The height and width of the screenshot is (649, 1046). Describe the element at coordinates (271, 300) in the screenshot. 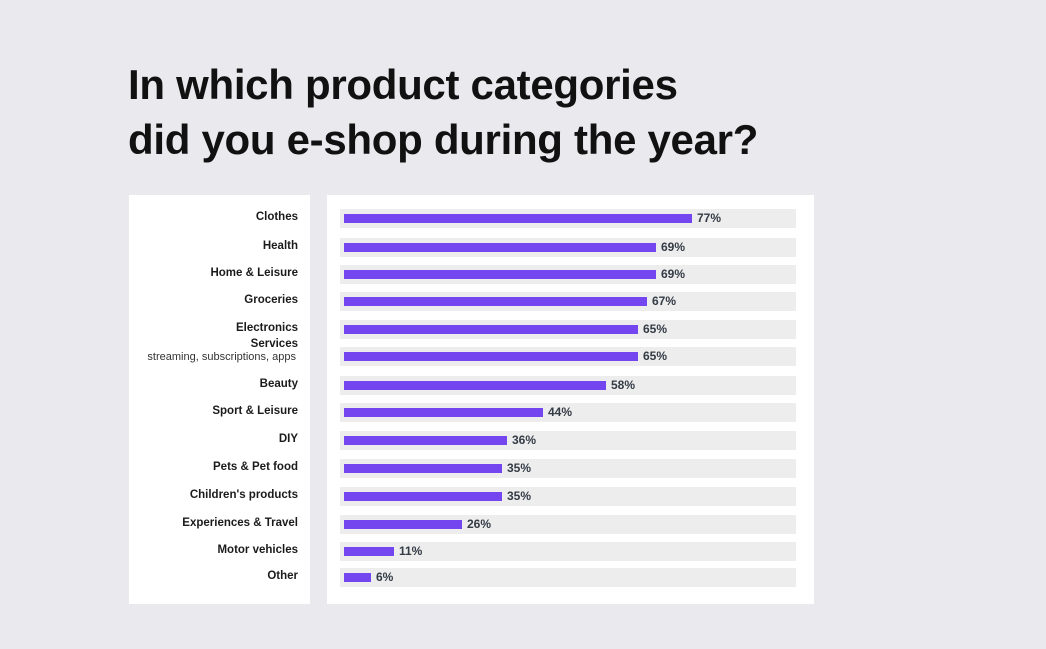

I see `category-label-text: Groceries` at that location.